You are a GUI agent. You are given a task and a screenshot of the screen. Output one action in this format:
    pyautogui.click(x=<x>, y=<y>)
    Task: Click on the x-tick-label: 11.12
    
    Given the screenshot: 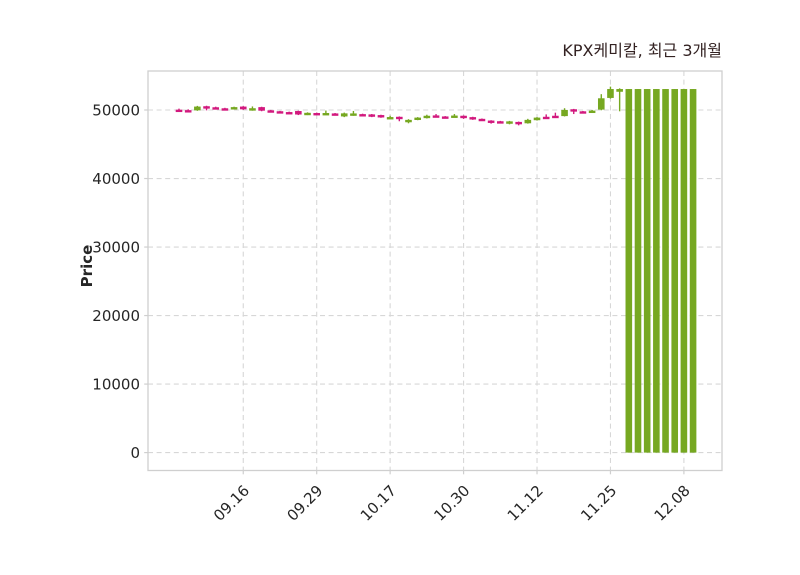 What is the action you would take?
    pyautogui.click(x=525, y=503)
    